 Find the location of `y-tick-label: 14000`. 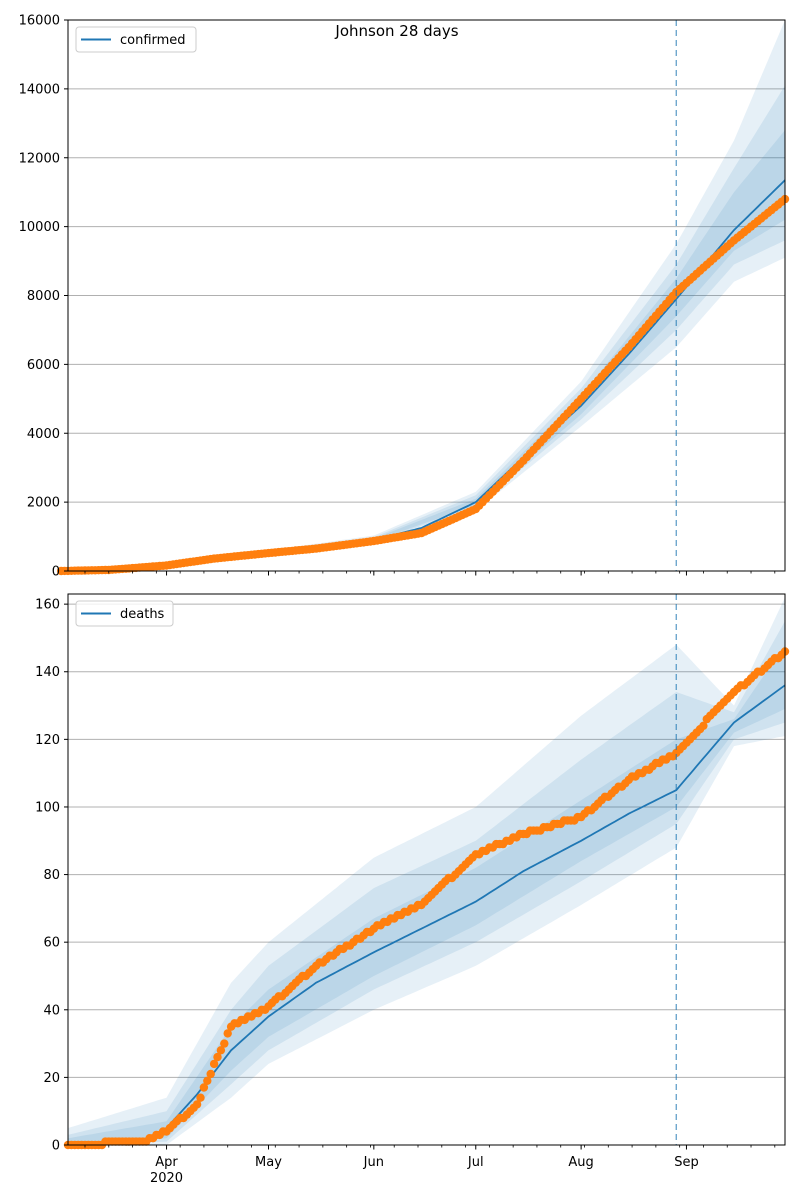

y-tick-label: 14000 is located at coordinates (39, 89).